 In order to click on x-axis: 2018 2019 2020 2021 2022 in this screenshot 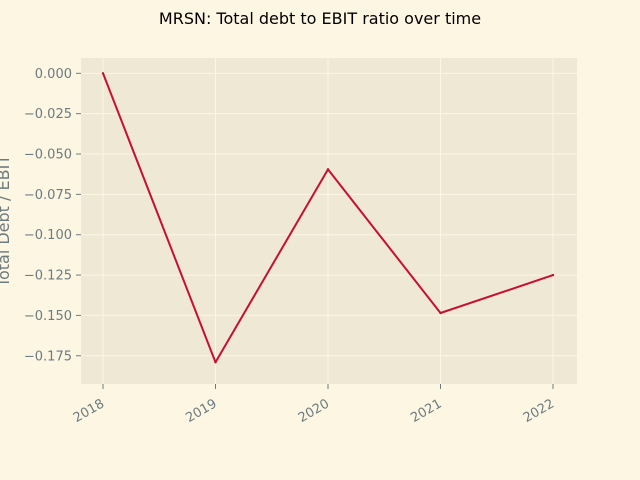, I will do `click(314, 405)`.